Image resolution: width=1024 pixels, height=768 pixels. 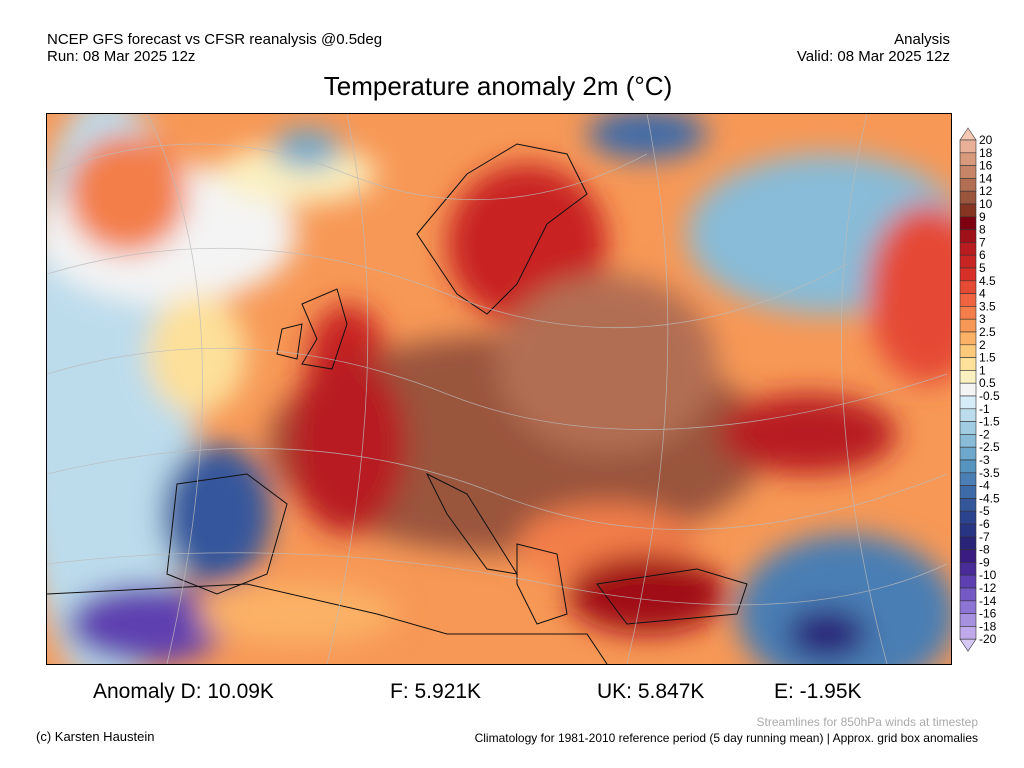 What do you see at coordinates (984, 550) in the screenshot?
I see `legend-label: -8` at bounding box center [984, 550].